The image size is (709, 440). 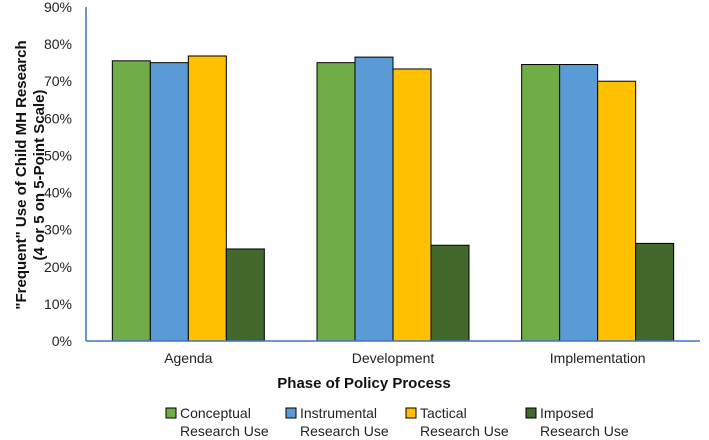 What do you see at coordinates (617, 211) in the screenshot?
I see `bar-tactical-research-use-implementation` at bounding box center [617, 211].